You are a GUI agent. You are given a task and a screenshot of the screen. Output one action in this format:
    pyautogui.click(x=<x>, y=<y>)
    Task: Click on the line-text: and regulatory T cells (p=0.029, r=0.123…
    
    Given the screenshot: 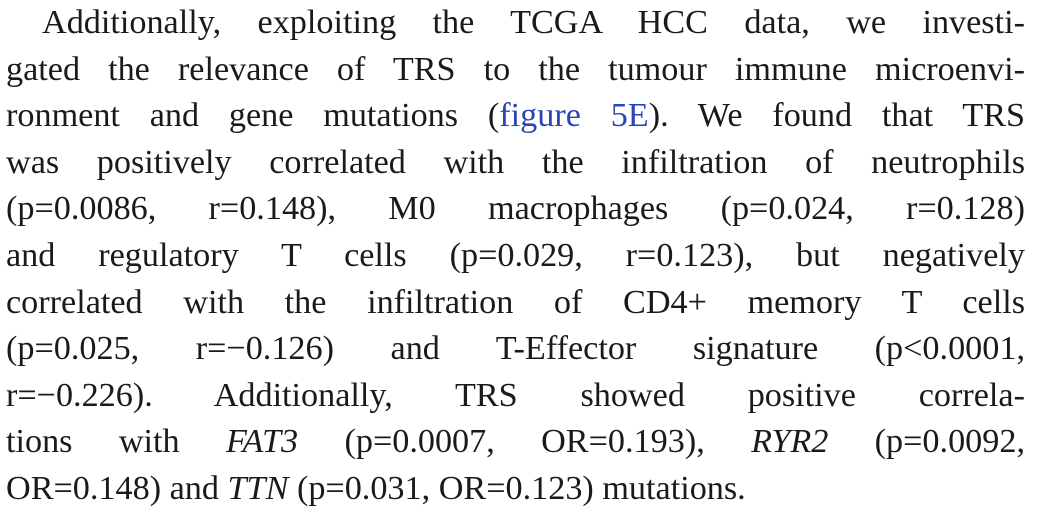 What is the action you would take?
    pyautogui.click(x=515, y=255)
    